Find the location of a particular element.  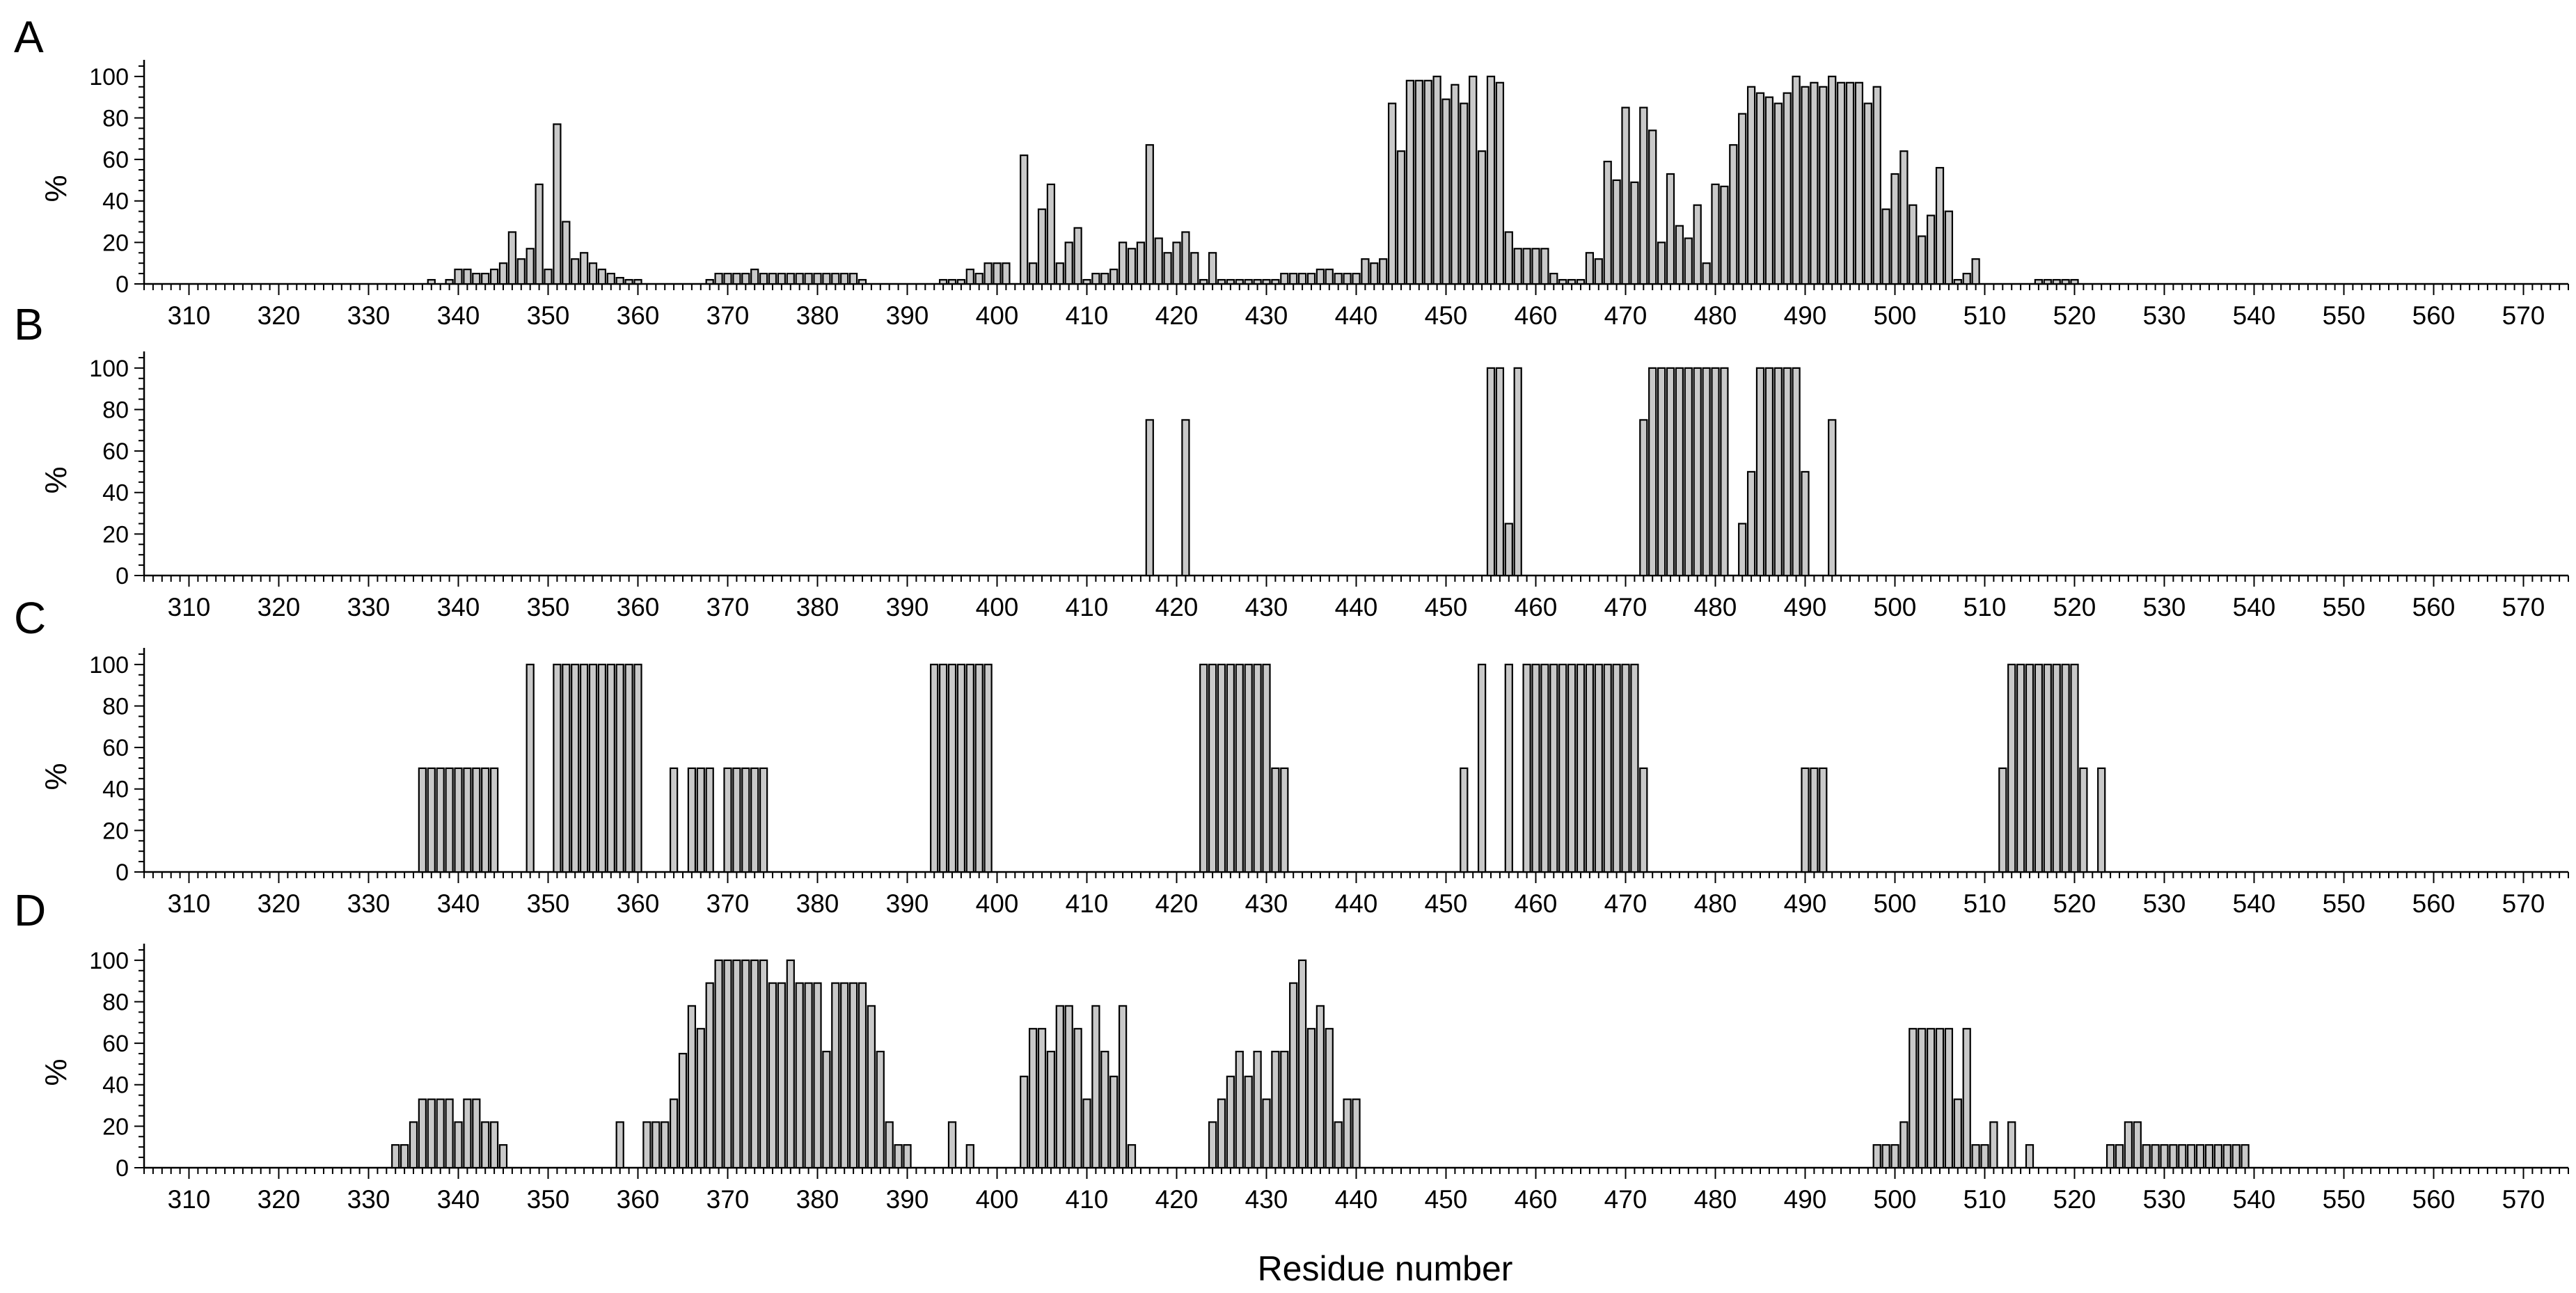

x-tick-label: 460 is located at coordinates (1536, 607).